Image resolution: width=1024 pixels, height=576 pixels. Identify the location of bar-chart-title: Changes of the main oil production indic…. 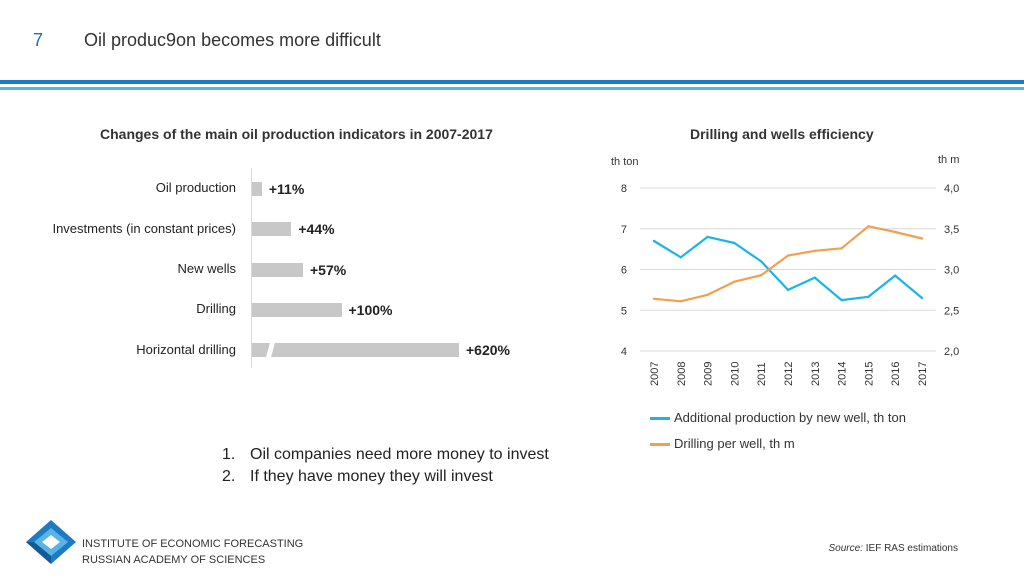
(296, 134).